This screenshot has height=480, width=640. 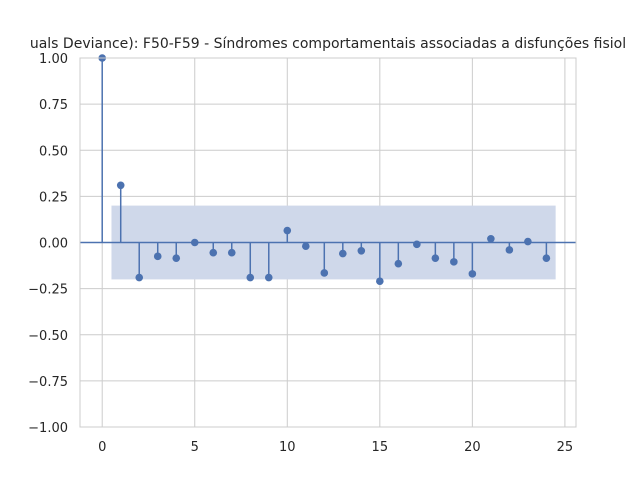 I want to click on y-tick-labels: −1.00 −0.75 −0.50 −0.25 0.00 0.25 0.50 0.75 1.00, so click(x=48, y=244).